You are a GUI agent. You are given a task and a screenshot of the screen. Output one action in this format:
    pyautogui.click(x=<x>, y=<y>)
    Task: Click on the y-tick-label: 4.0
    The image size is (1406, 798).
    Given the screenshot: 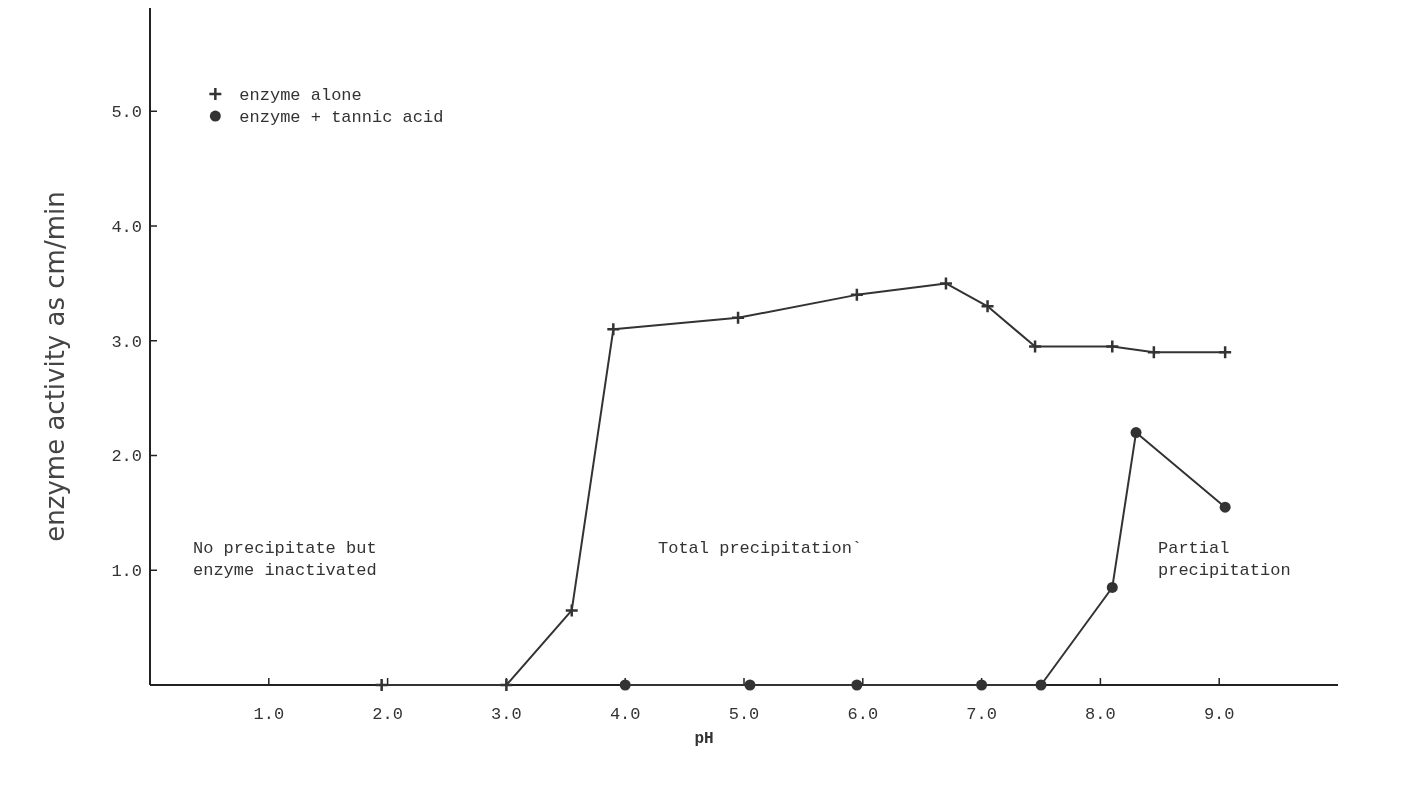 What is the action you would take?
    pyautogui.click(x=126, y=227)
    